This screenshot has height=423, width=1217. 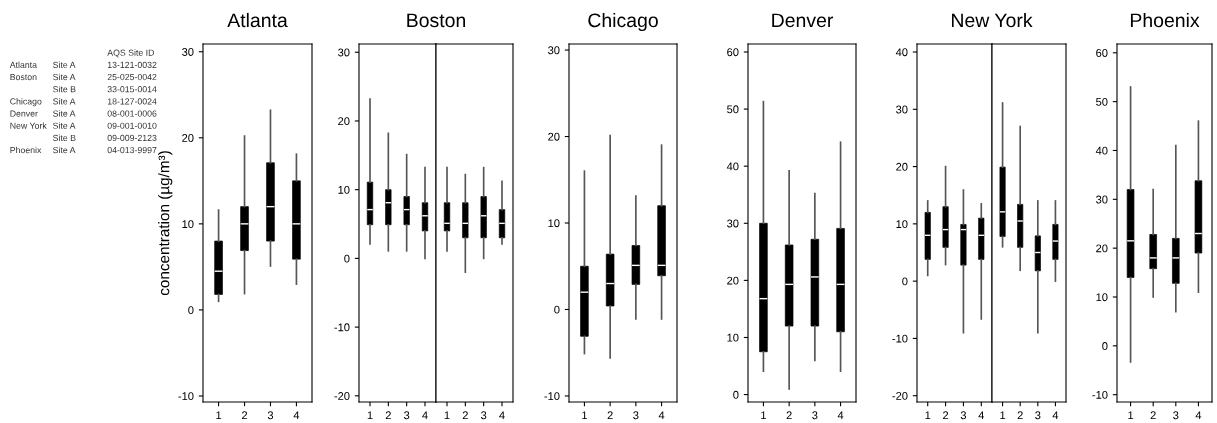 What do you see at coordinates (132, 89) in the screenshot?
I see `text: 33-015-0014` at bounding box center [132, 89].